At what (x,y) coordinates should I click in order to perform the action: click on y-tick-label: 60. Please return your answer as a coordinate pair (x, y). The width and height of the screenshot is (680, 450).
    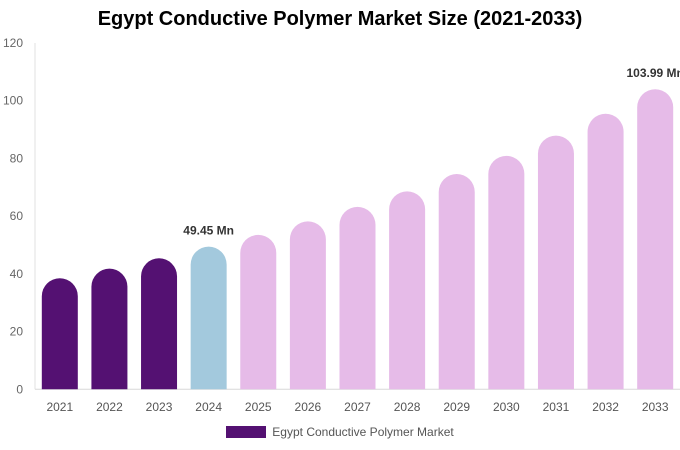
    Looking at the image, I should click on (17, 216).